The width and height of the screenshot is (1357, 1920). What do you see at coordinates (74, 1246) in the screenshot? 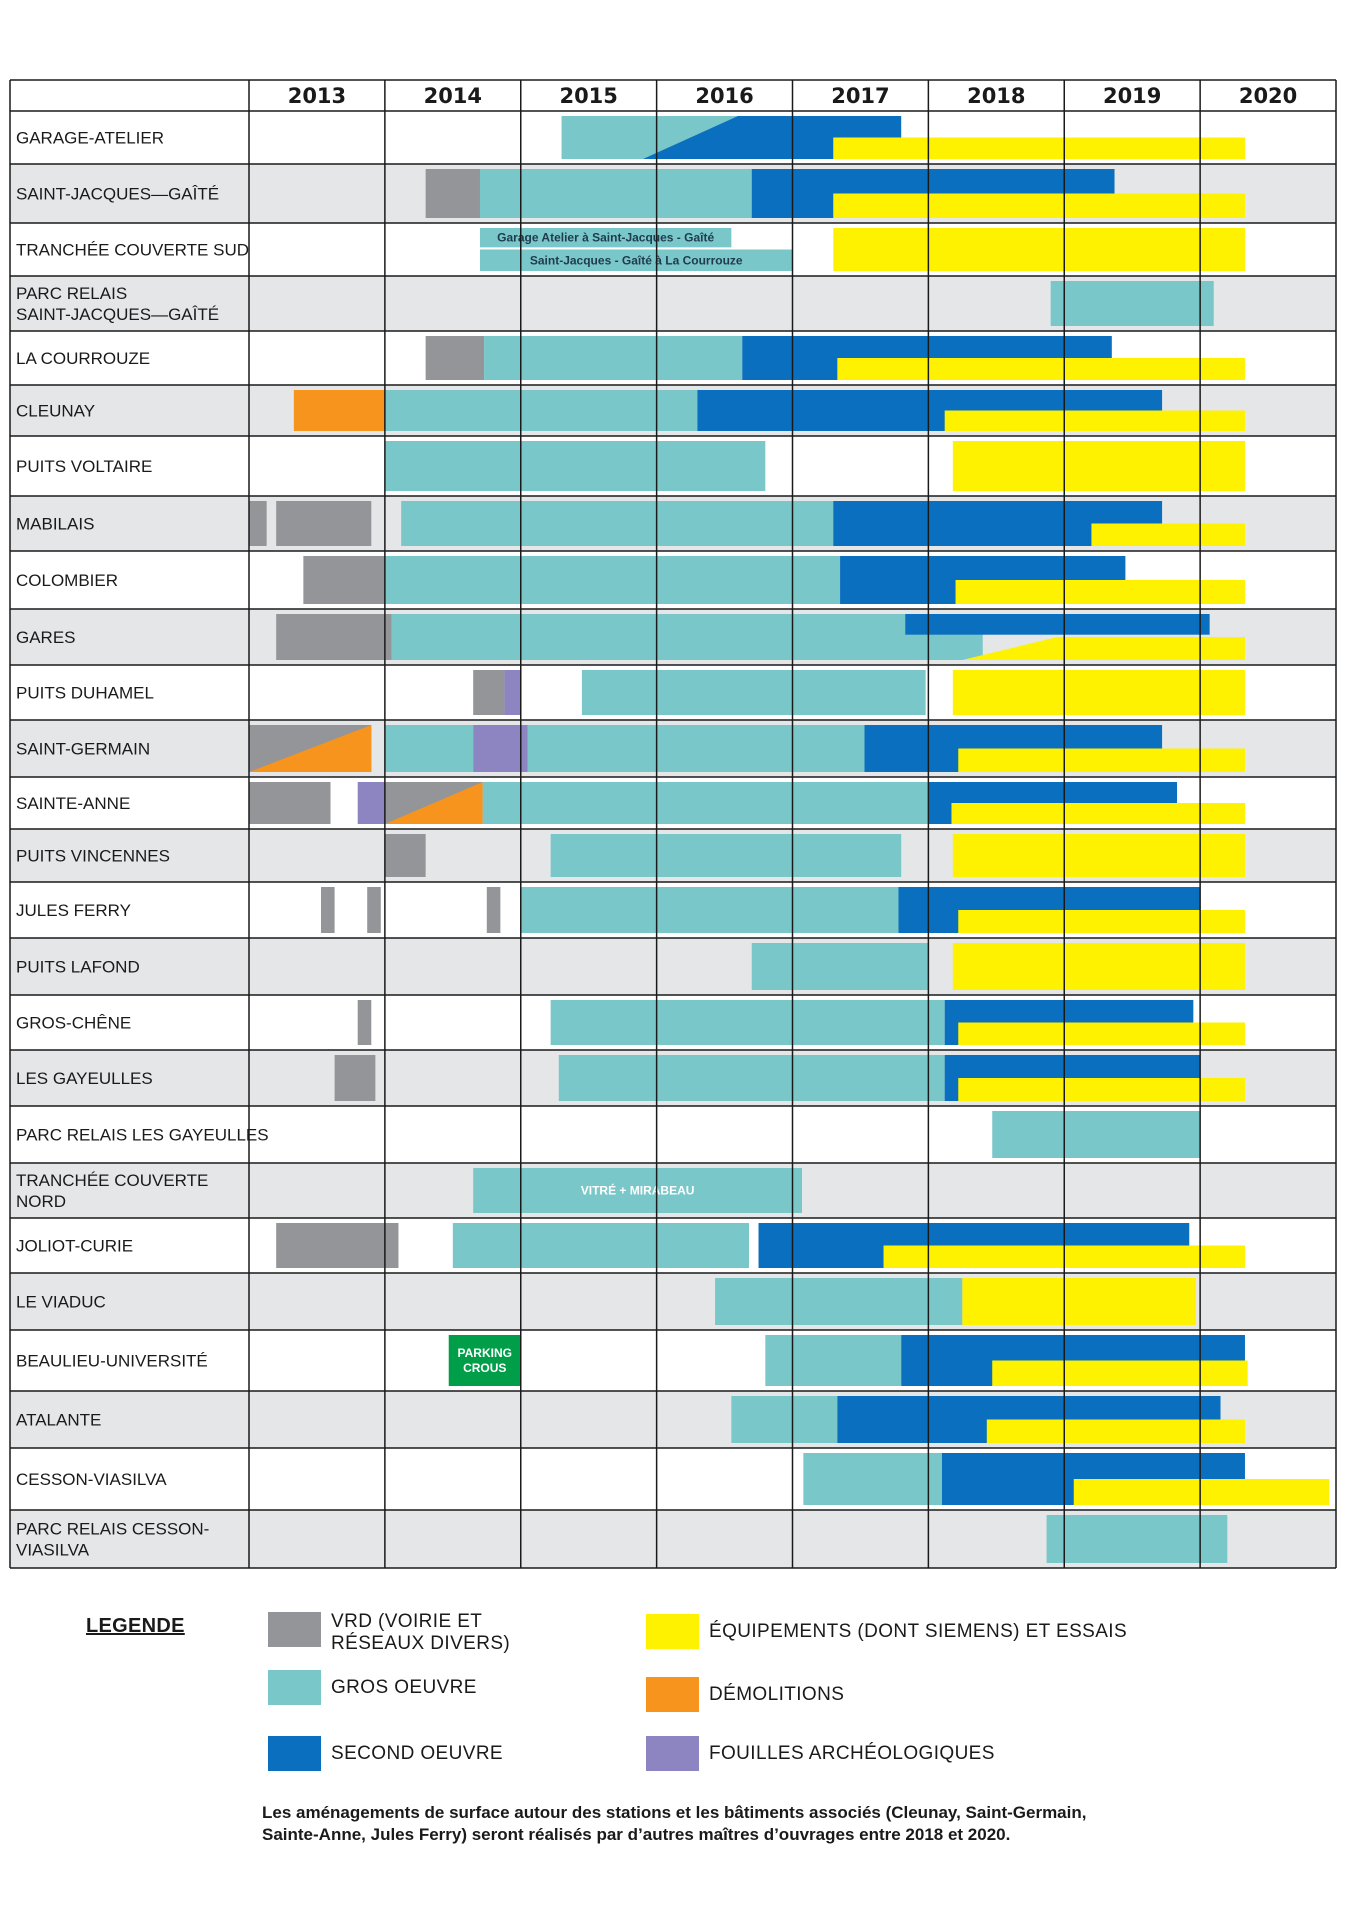
I see `row-label: JOLIOT-CURIE` at bounding box center [74, 1246].